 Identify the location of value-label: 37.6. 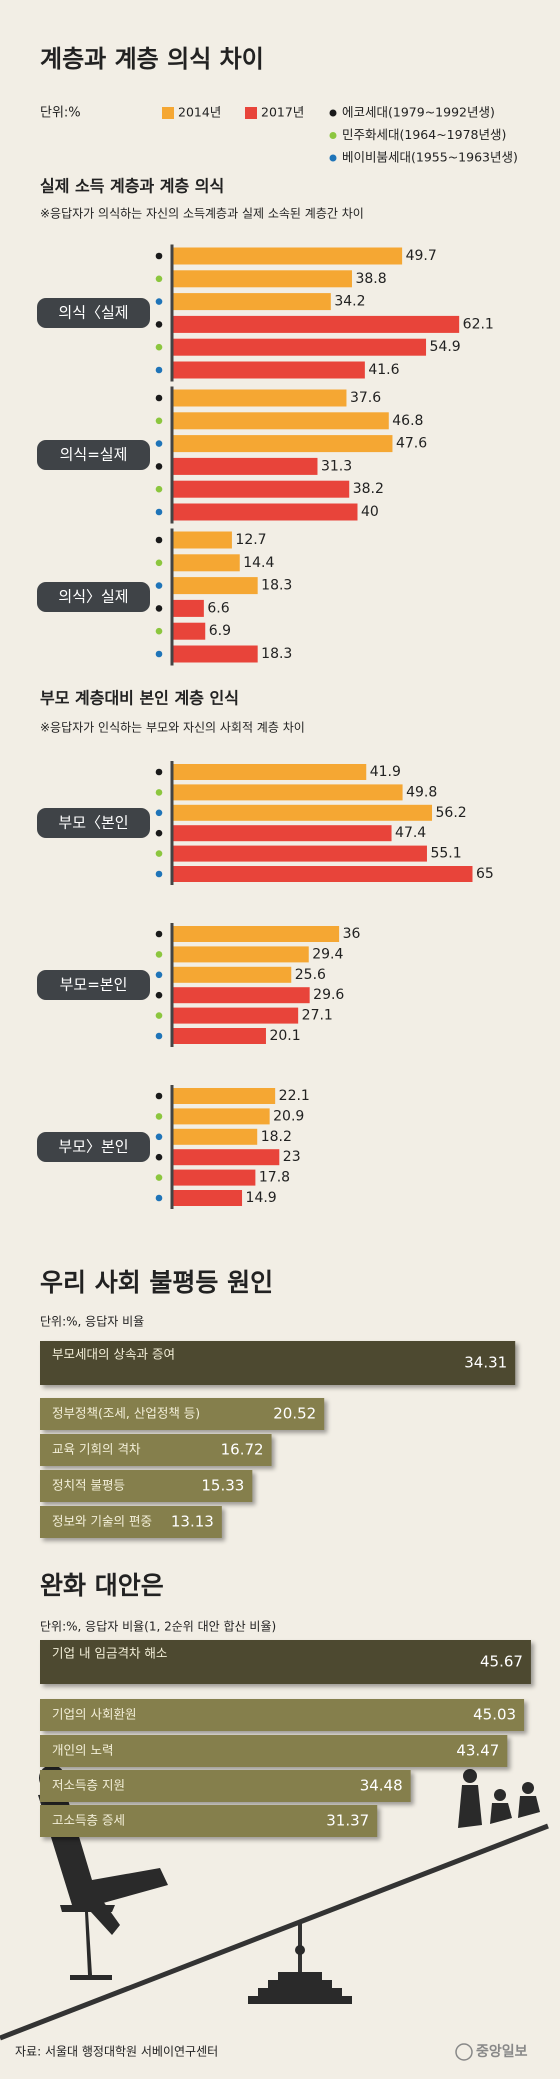
(365, 398).